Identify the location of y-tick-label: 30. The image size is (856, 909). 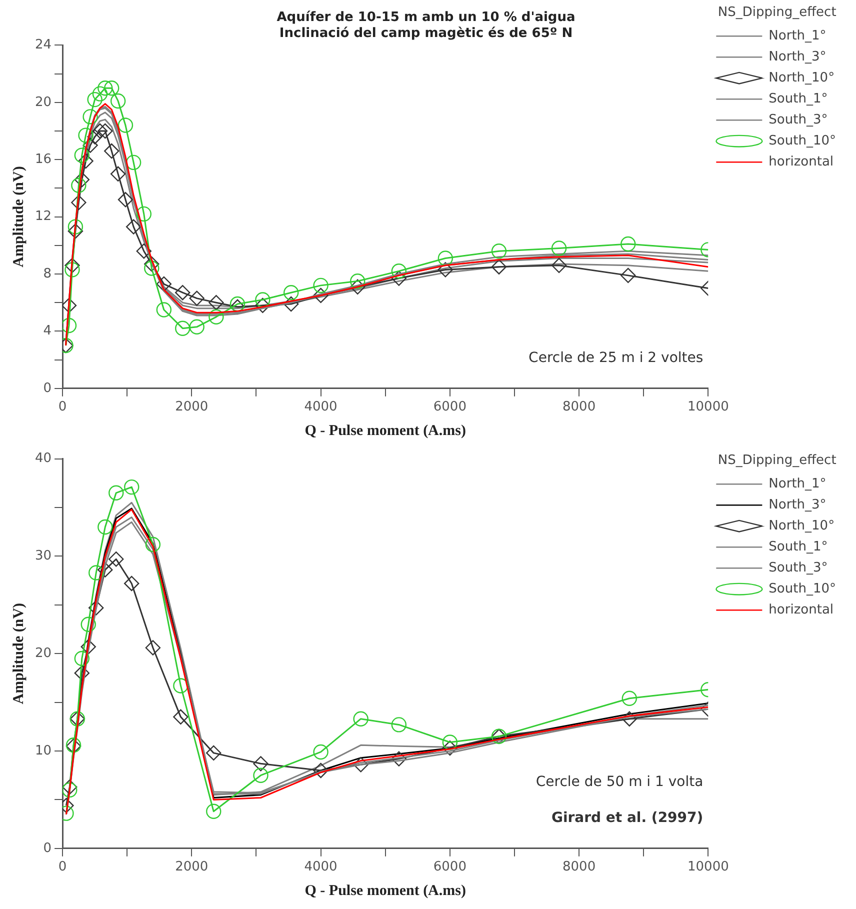
(43, 556).